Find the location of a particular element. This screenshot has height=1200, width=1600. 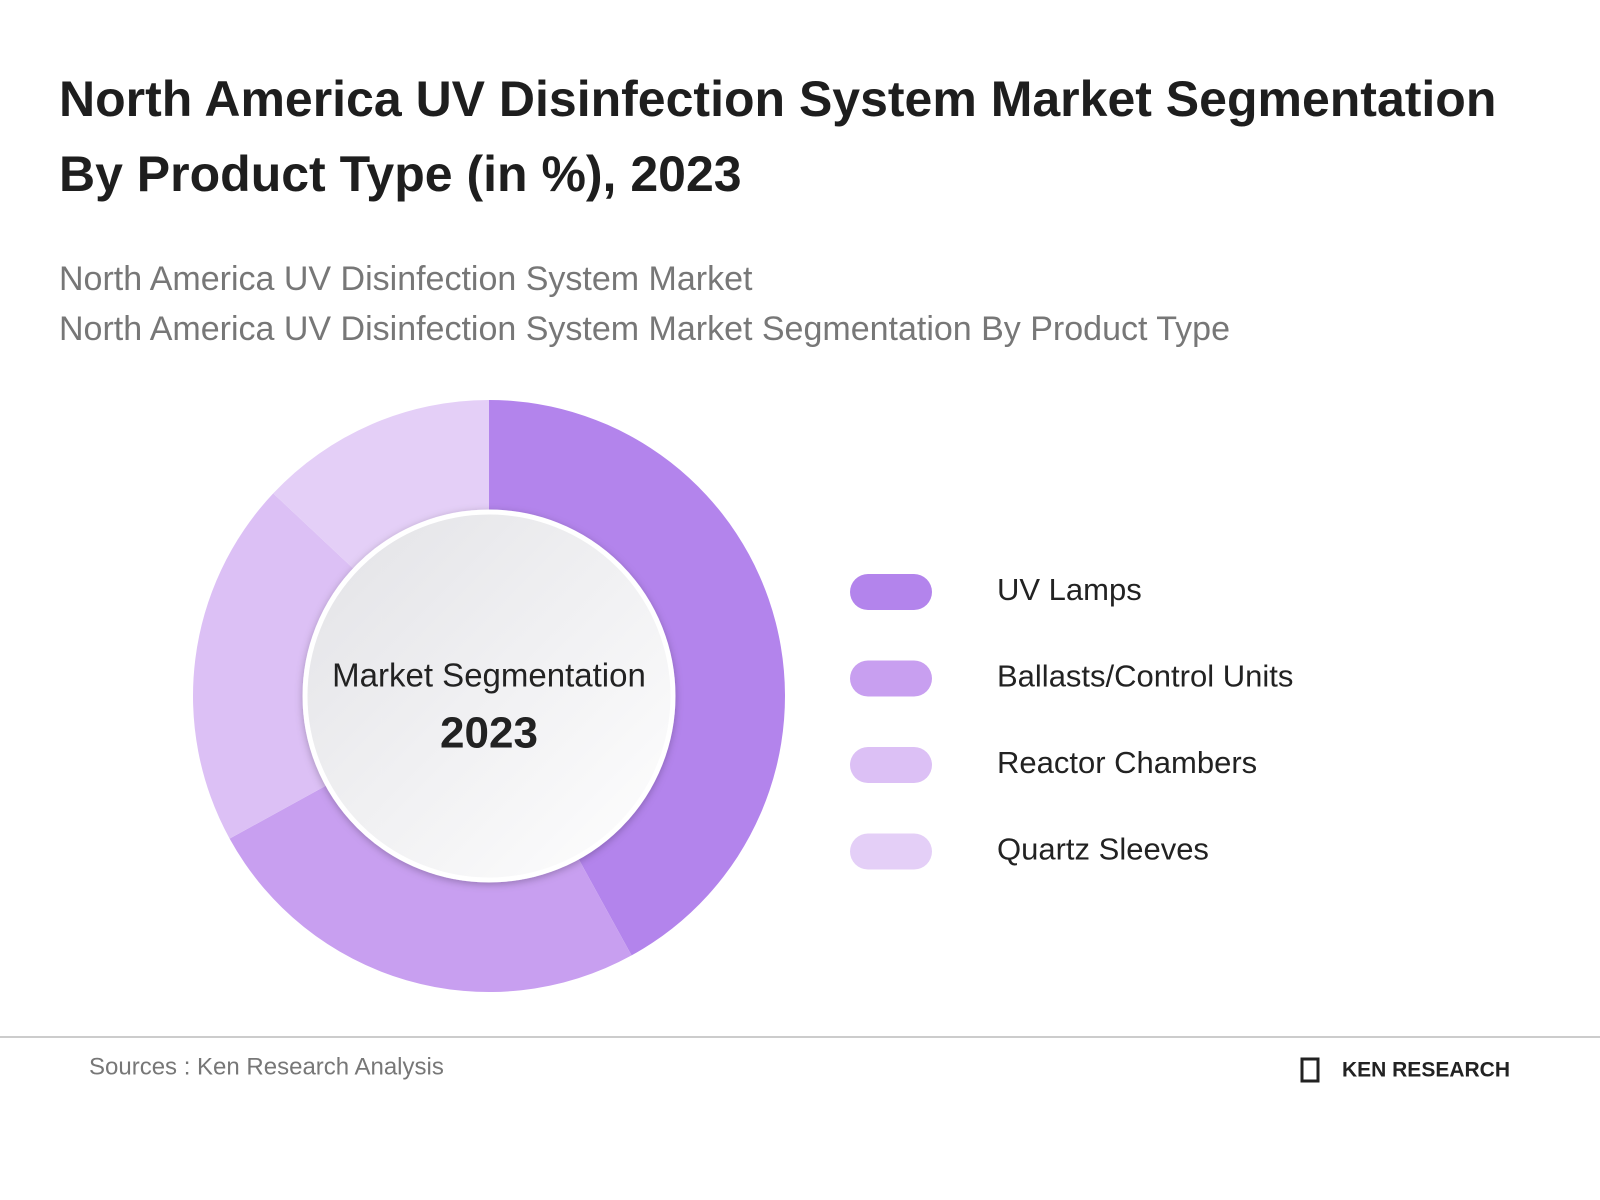

legend-label: Quartz Sleeves is located at coordinates (1103, 849).